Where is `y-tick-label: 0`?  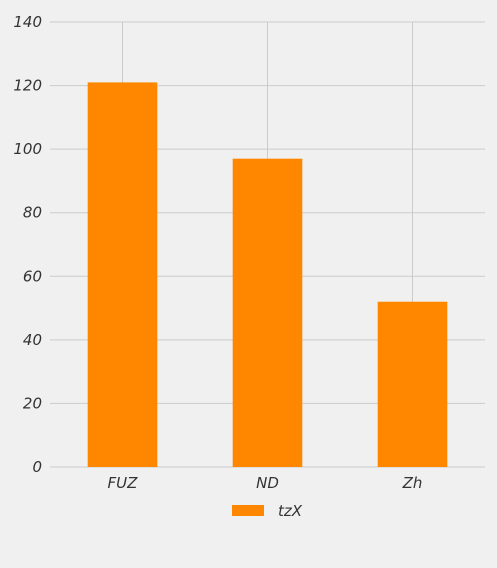 y-tick-label: 0 is located at coordinates (37, 467).